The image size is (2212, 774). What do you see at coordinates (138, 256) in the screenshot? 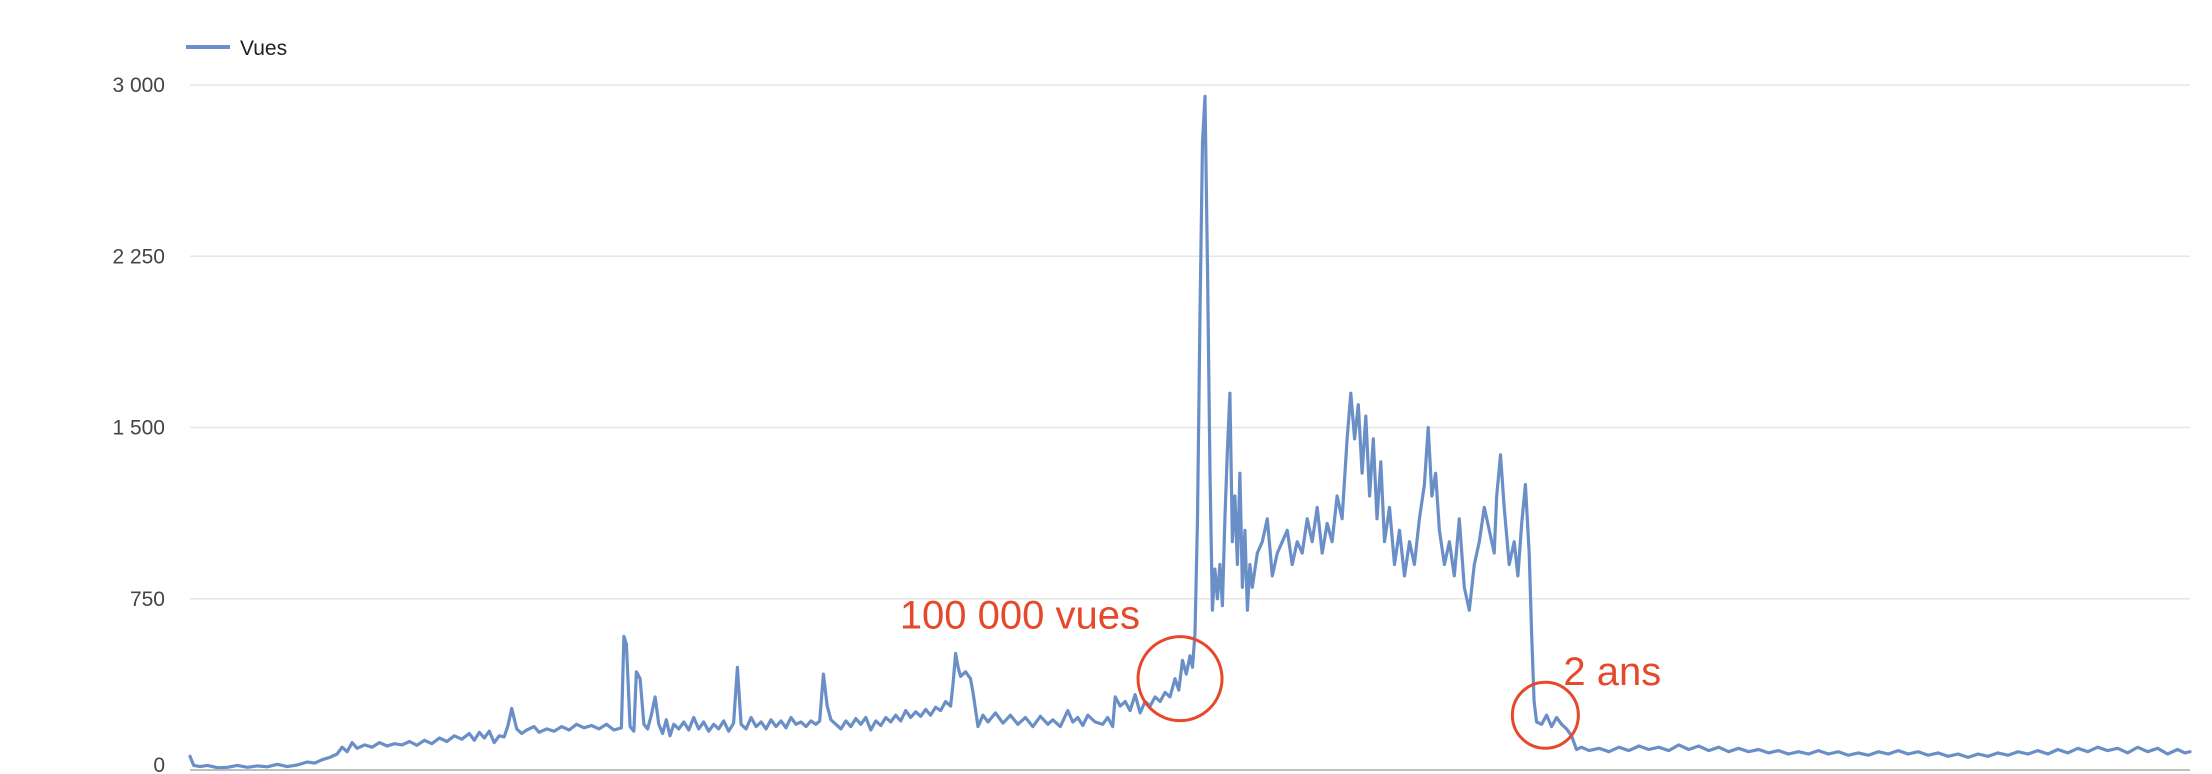
I see `y-tick-label-2250: 2 250` at bounding box center [138, 256].